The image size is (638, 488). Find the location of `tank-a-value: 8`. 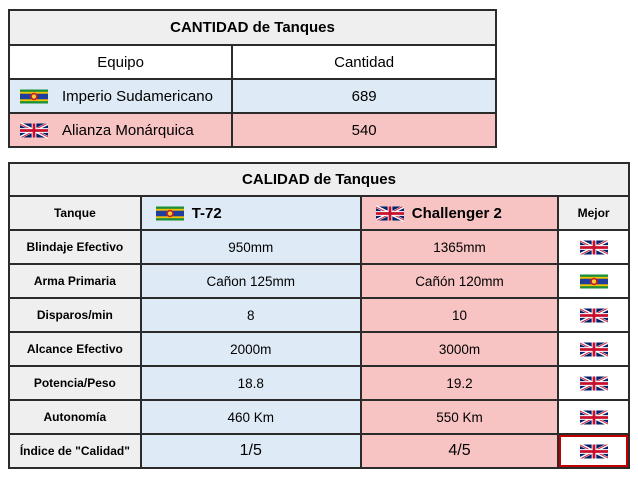

tank-a-value: 8 is located at coordinates (250, 315).